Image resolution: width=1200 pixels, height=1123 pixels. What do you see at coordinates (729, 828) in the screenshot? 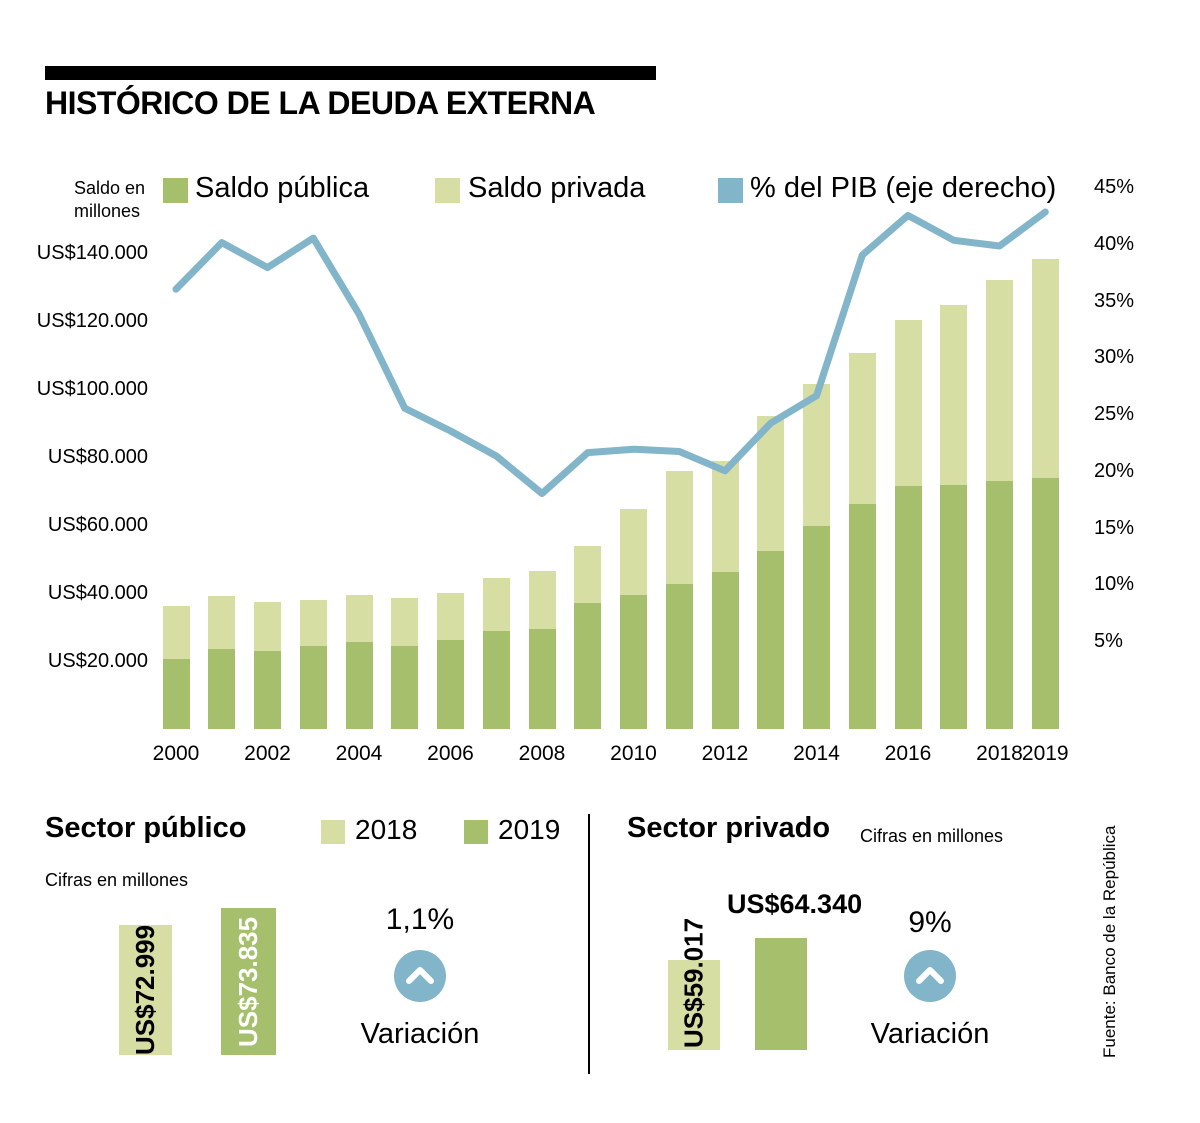
I see `panel-privado-heading: Sector privado` at bounding box center [729, 828].